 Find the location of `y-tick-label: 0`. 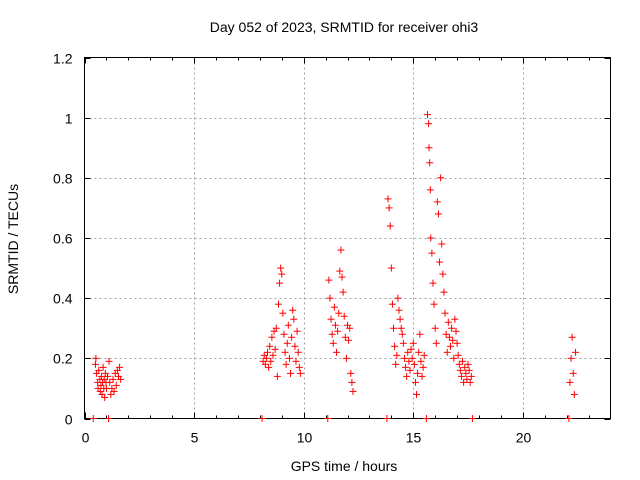

y-tick-label: 0 is located at coordinates (69, 420).